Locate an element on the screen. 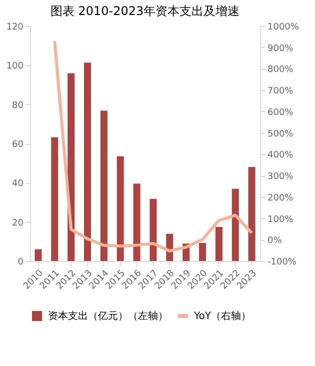  y-tick-label: 80 is located at coordinates (18, 105).